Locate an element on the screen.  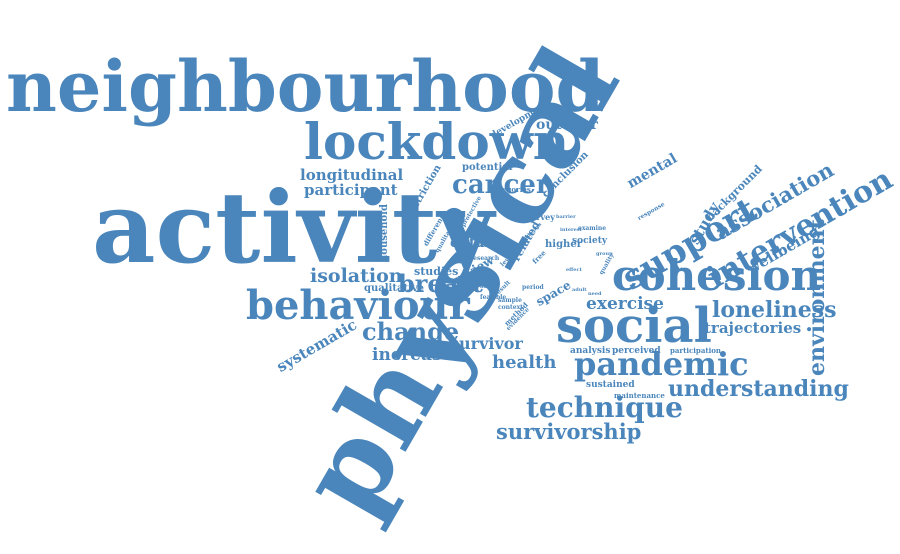
word-understanding: understanding is located at coordinates (758, 389).